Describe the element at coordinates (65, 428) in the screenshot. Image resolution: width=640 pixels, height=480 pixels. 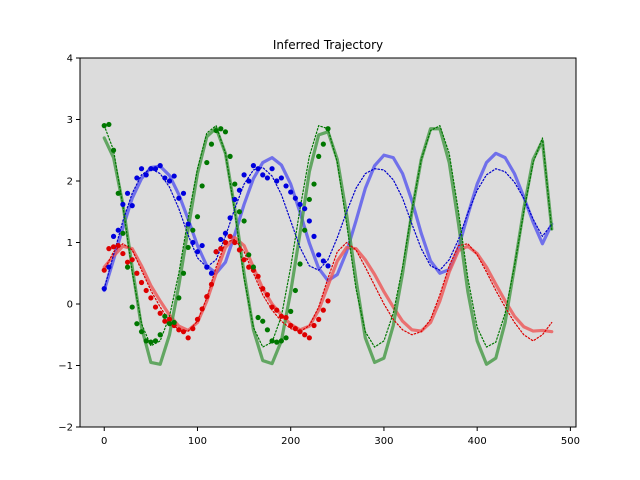
I see `y-tick-label: −2` at that location.